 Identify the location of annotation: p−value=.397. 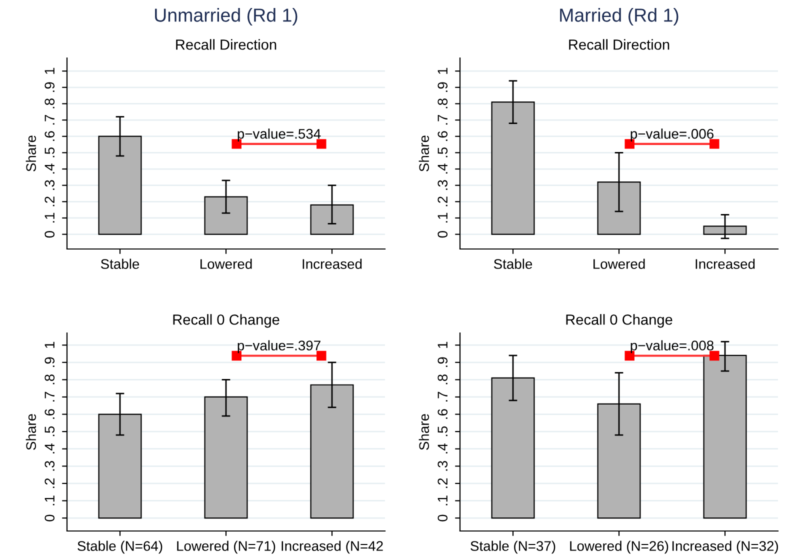
(279, 347).